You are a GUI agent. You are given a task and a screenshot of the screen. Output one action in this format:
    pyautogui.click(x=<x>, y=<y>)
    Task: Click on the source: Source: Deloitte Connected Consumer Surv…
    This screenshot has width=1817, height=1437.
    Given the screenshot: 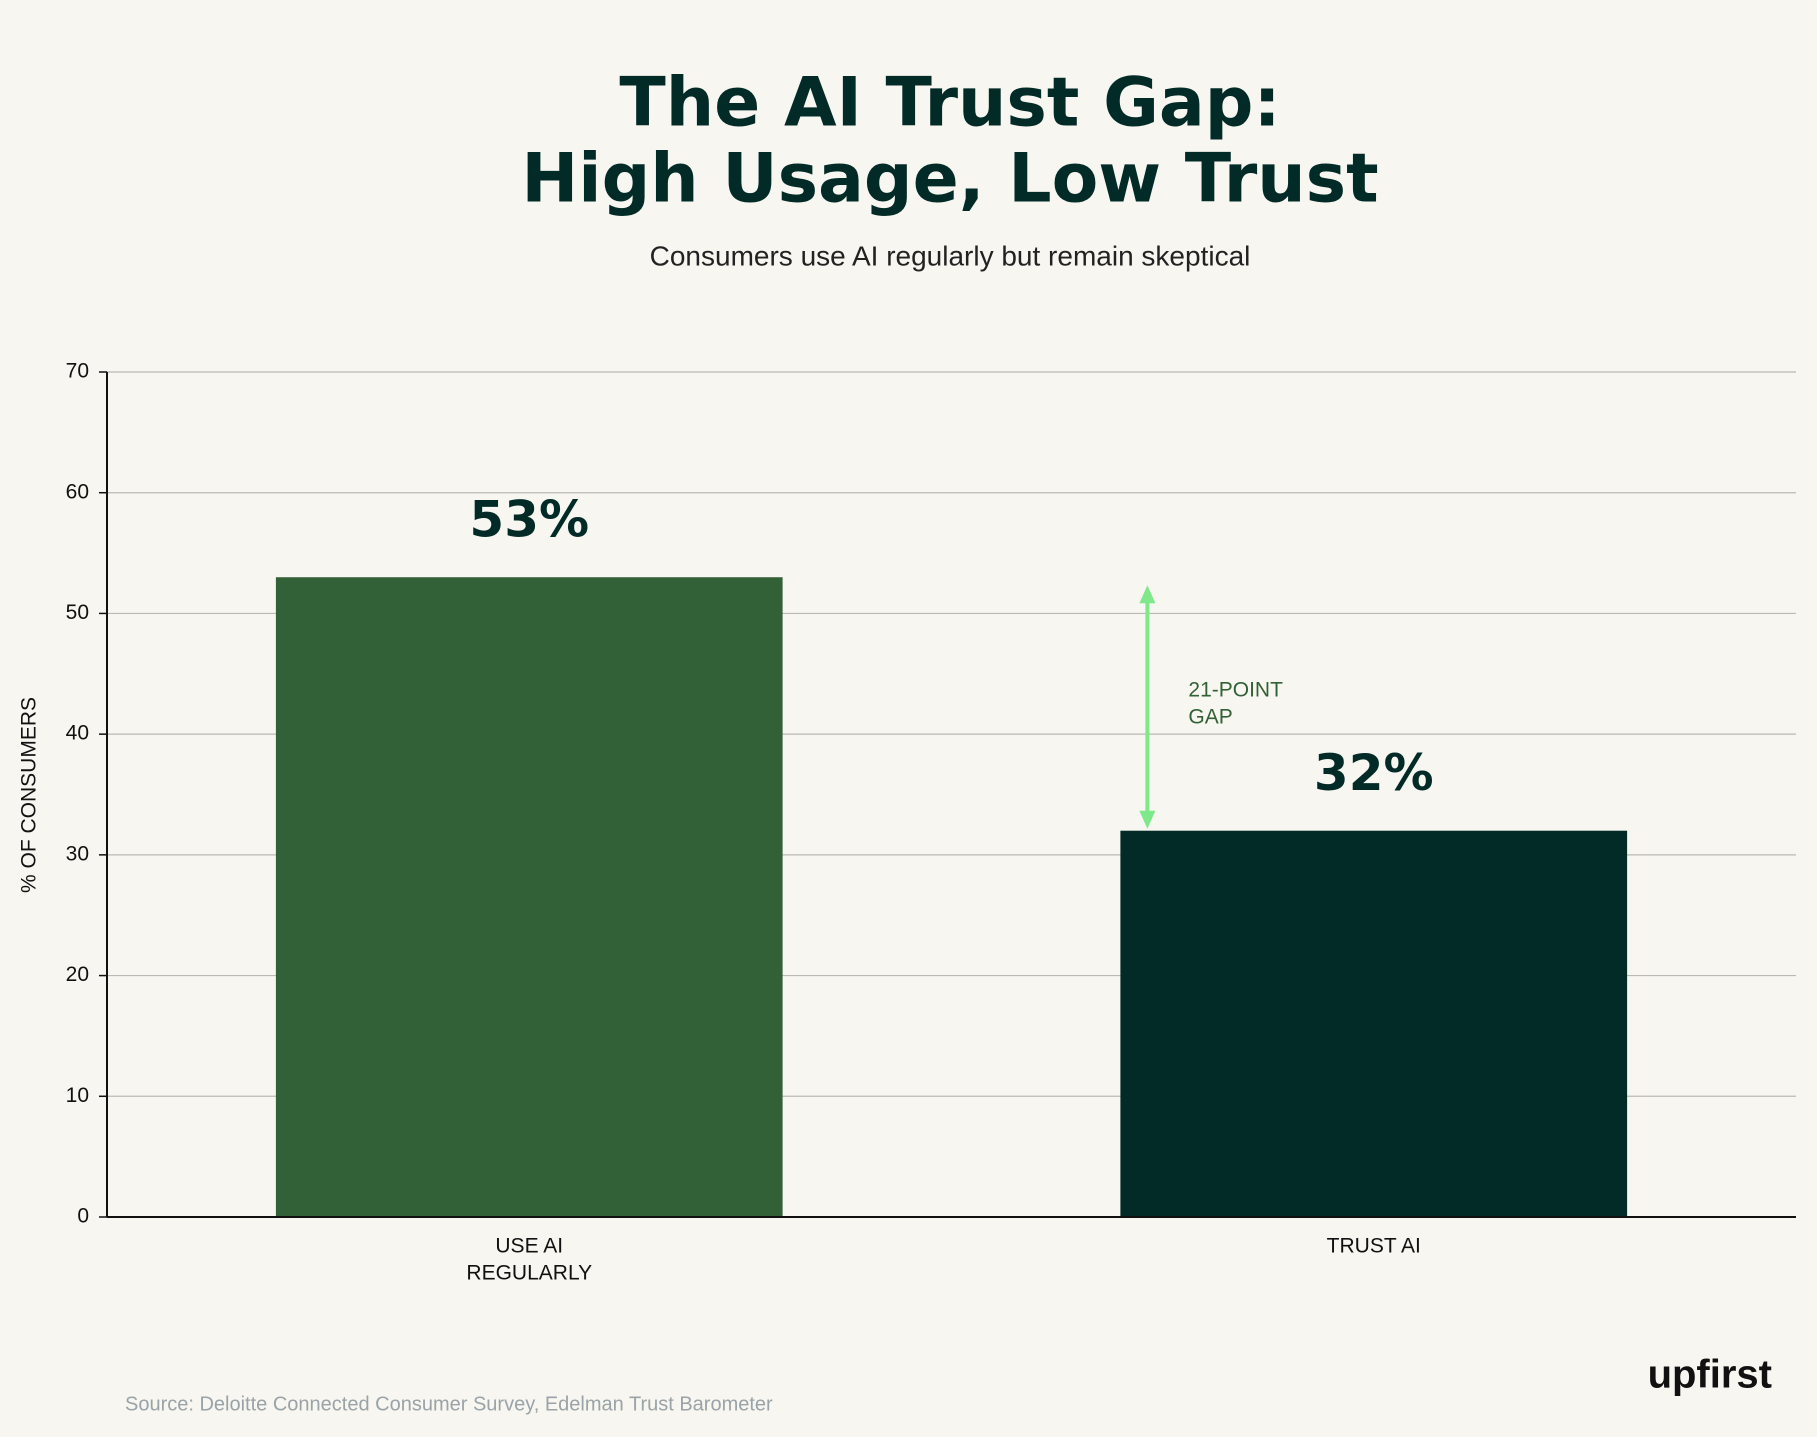 What is the action you would take?
    pyautogui.click(x=449, y=1404)
    